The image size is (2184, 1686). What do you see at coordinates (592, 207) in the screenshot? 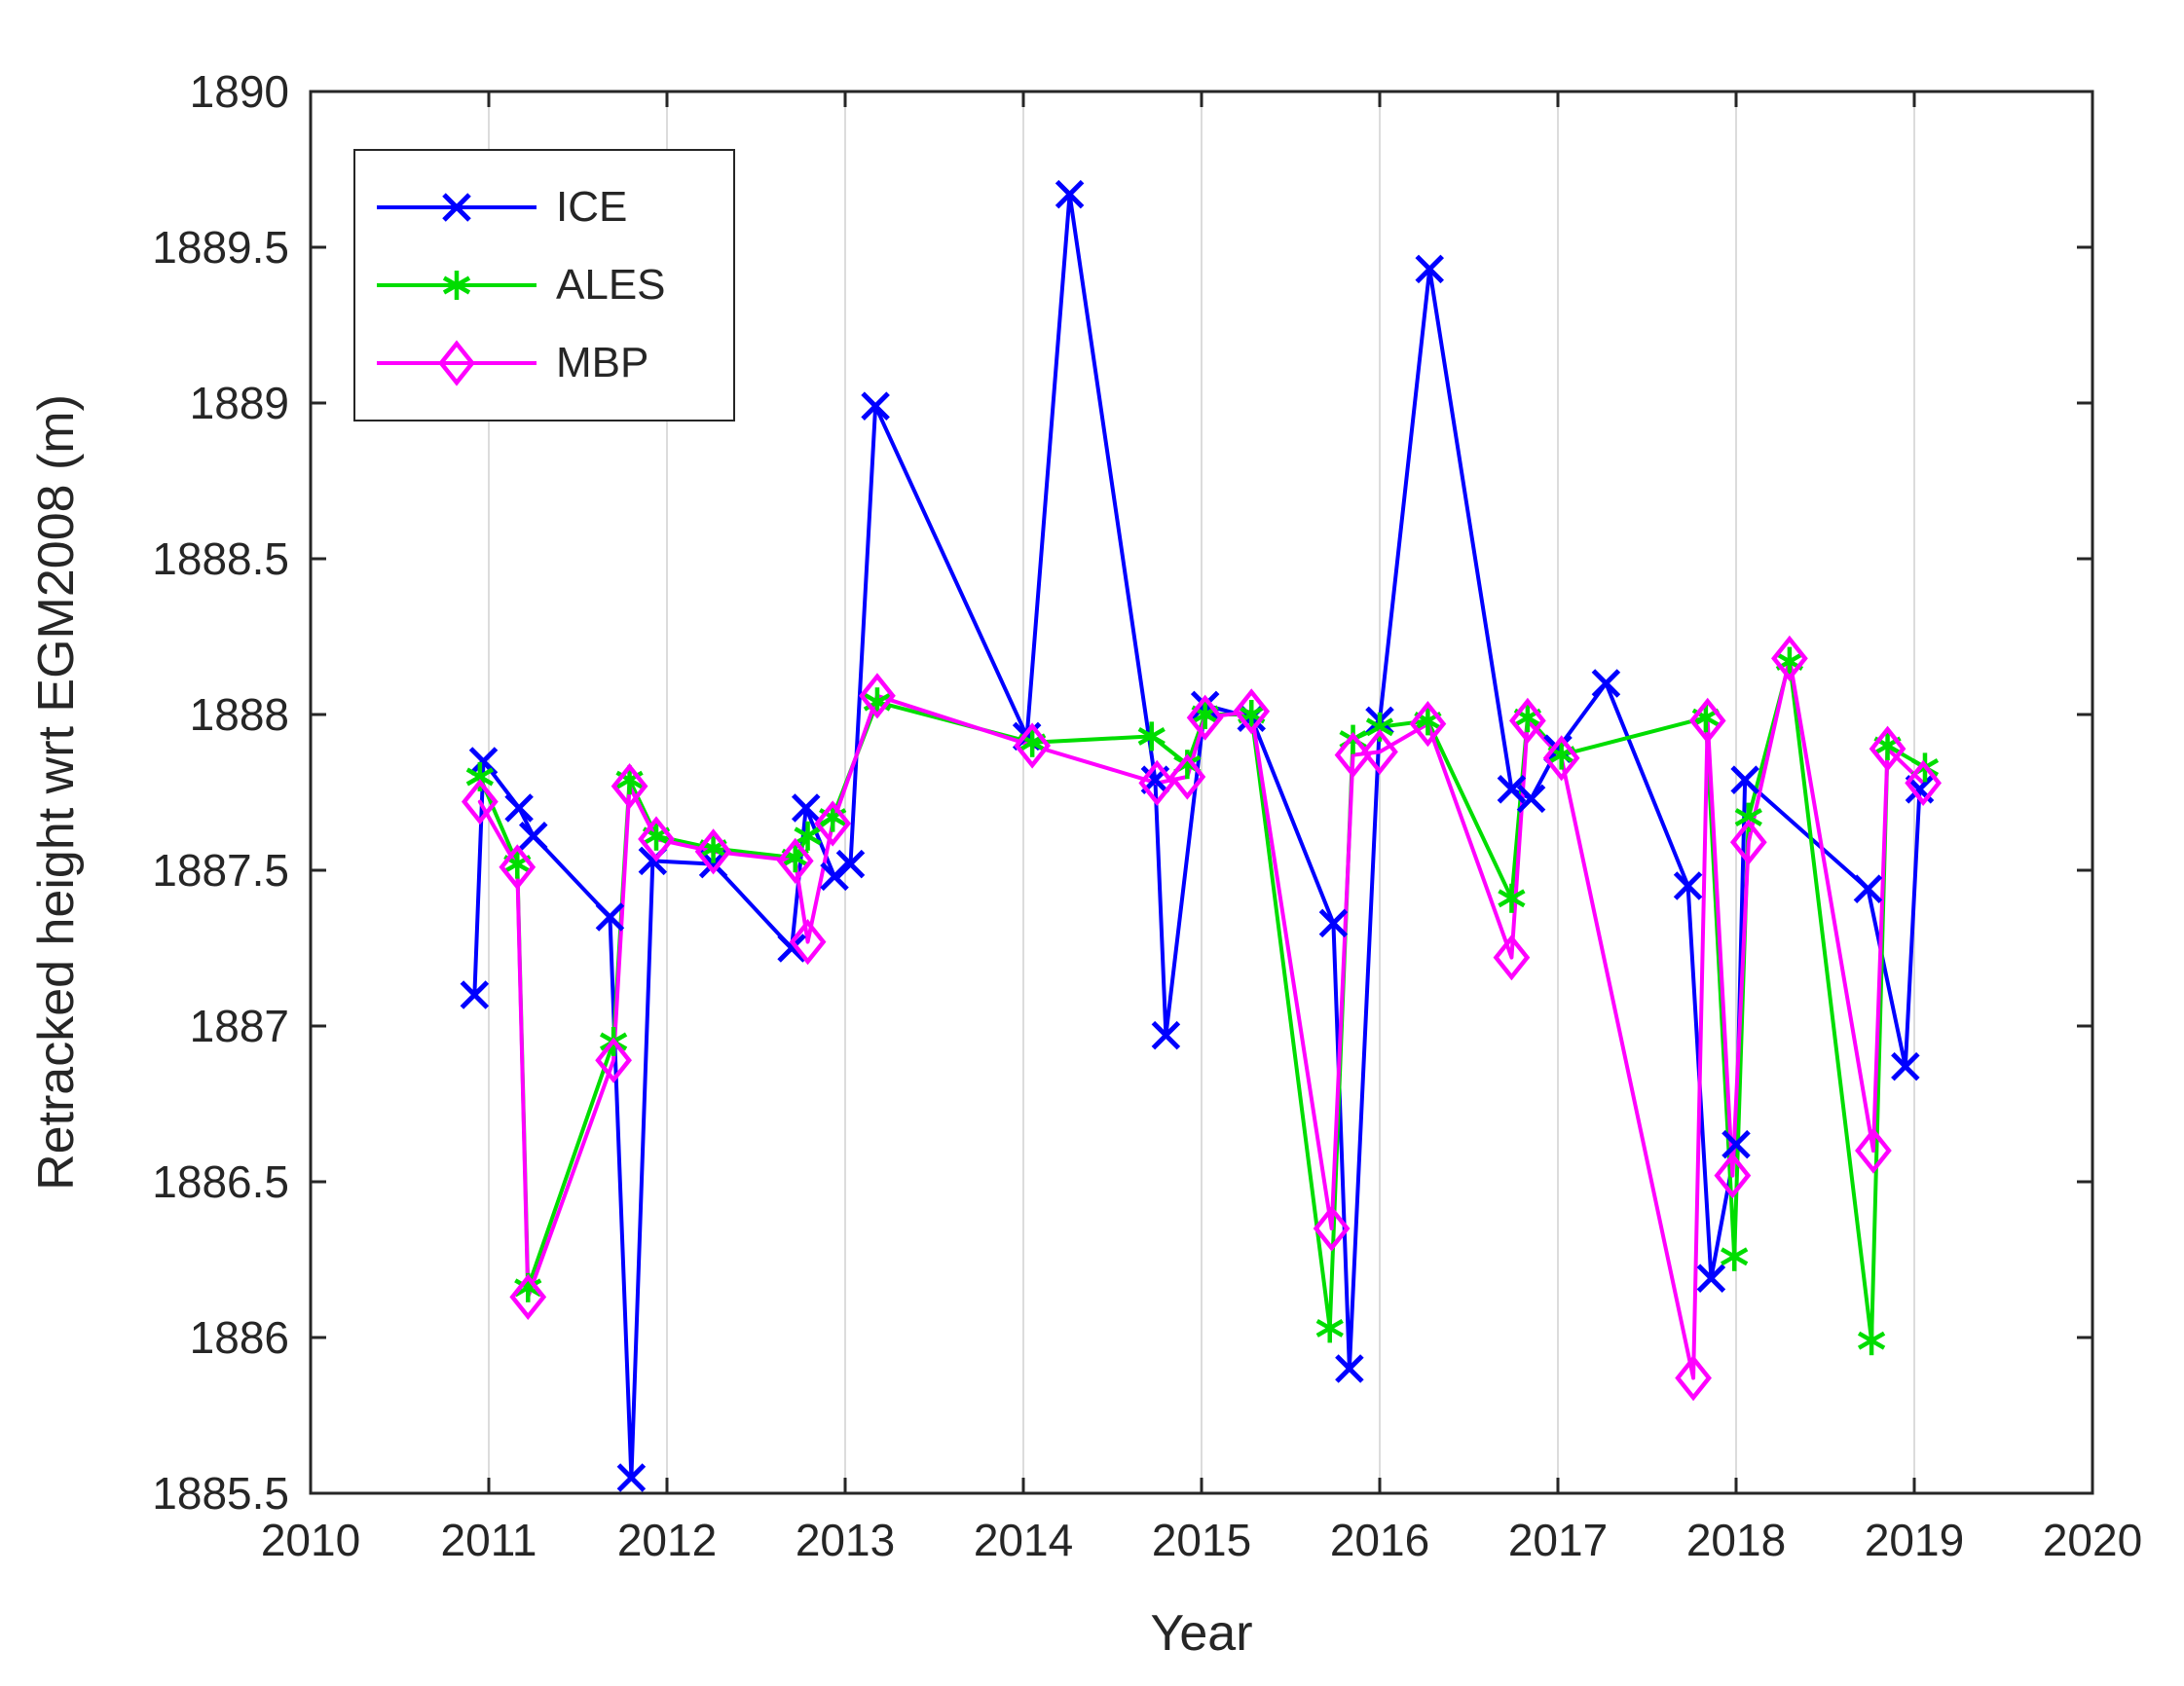
I see `legend-label: ICE` at bounding box center [592, 207].